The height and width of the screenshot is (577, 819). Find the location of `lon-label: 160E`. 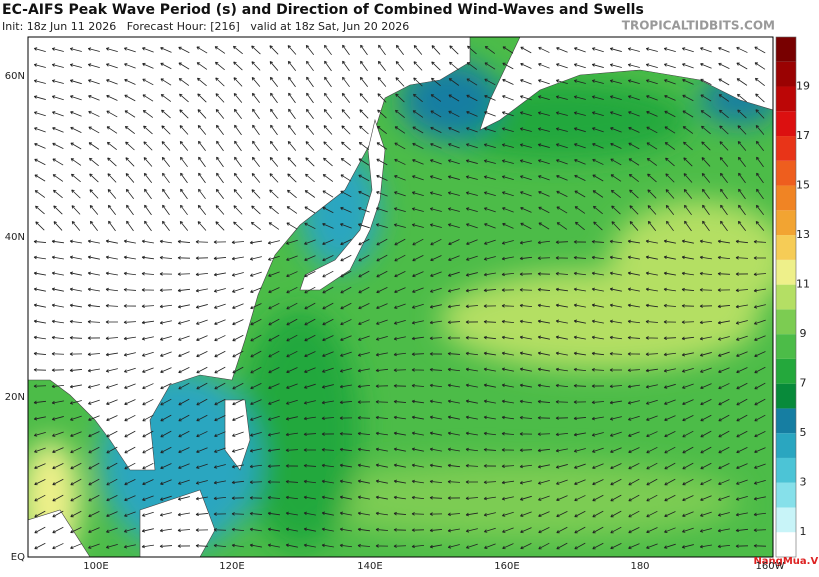

lon-label: 160E is located at coordinates (506, 566).